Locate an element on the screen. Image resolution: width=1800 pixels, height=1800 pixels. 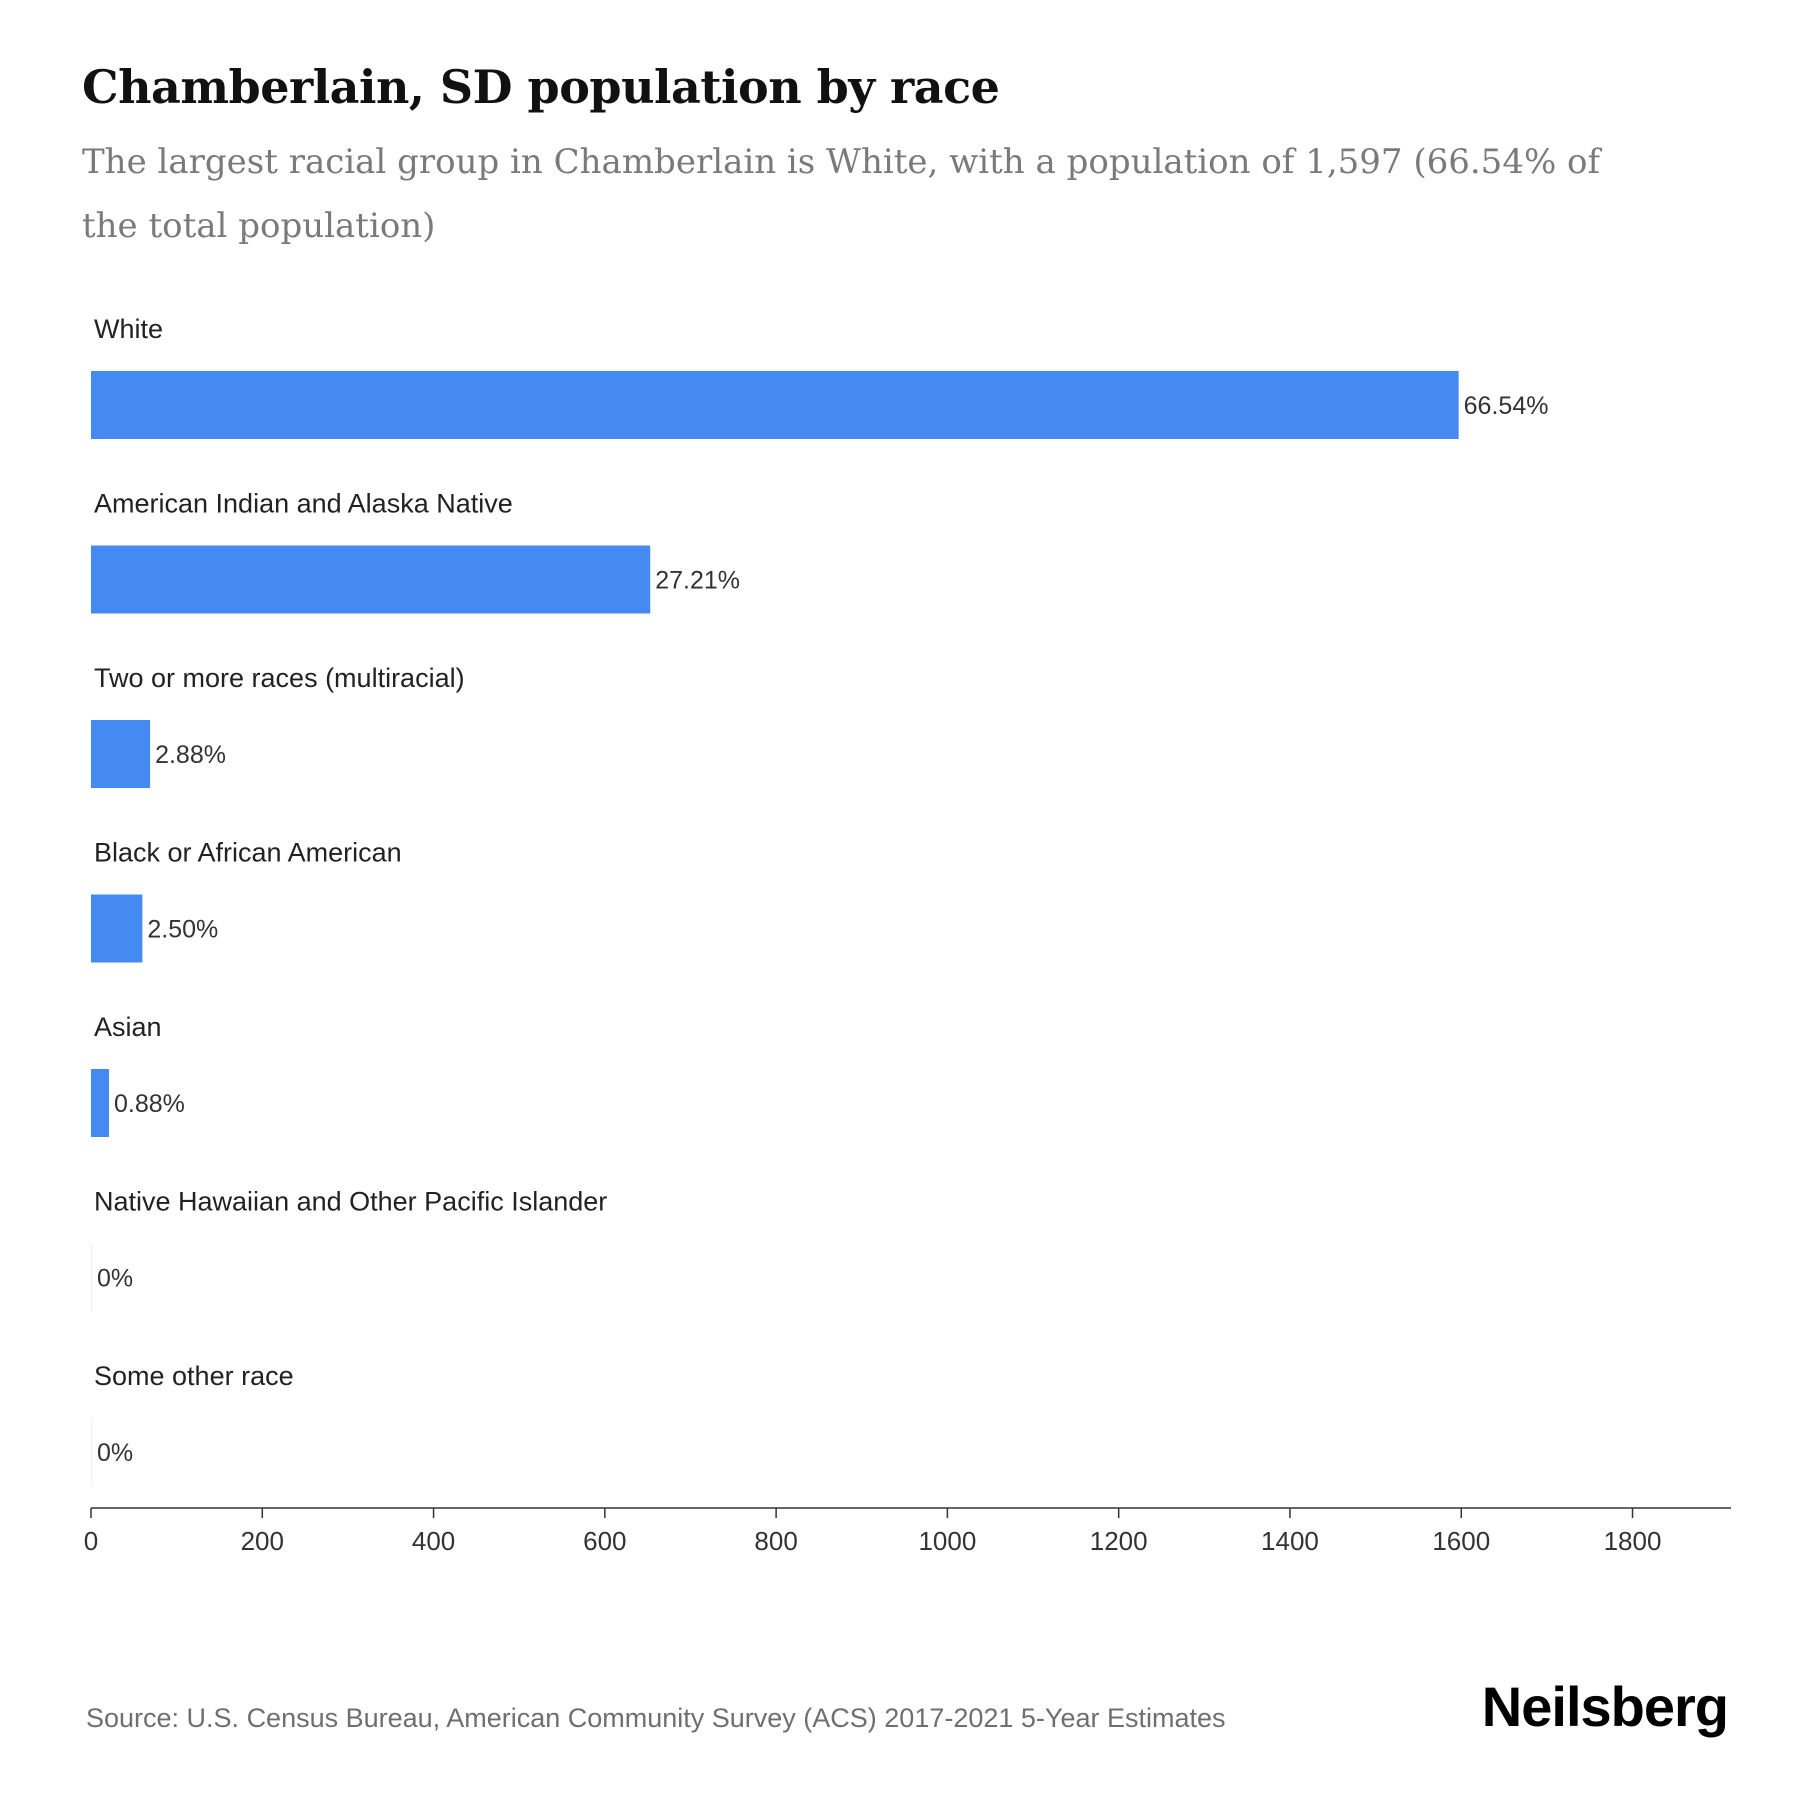
x-tick-label: 0 is located at coordinates (91, 1541).